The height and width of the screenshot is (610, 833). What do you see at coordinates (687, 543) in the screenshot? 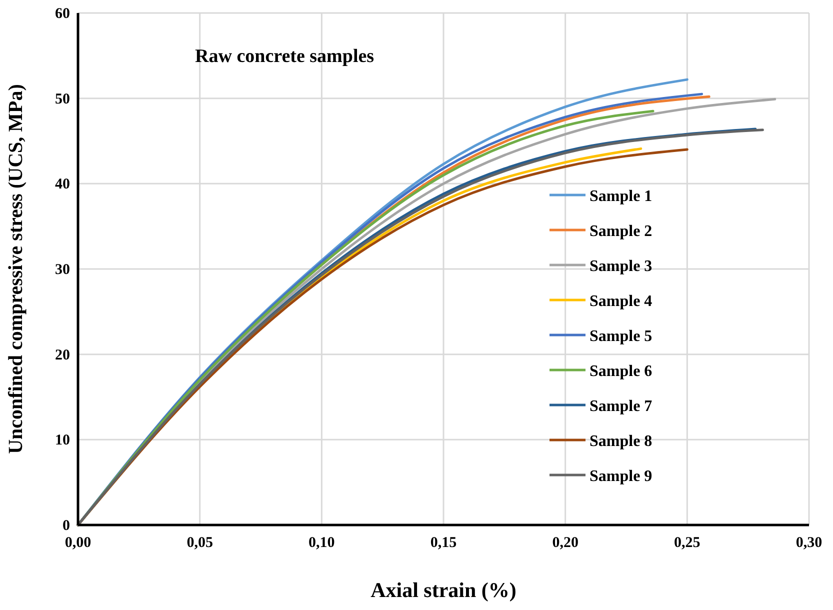
I see `x-tick-label: 0,25` at bounding box center [687, 543].